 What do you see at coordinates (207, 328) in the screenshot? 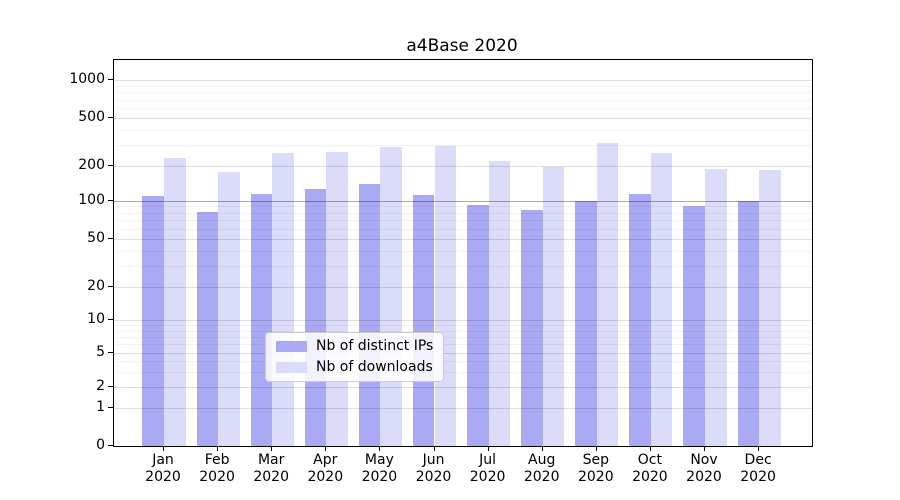
I see `bar-nb-of-distinct-ips-feb-2020` at bounding box center [207, 328].